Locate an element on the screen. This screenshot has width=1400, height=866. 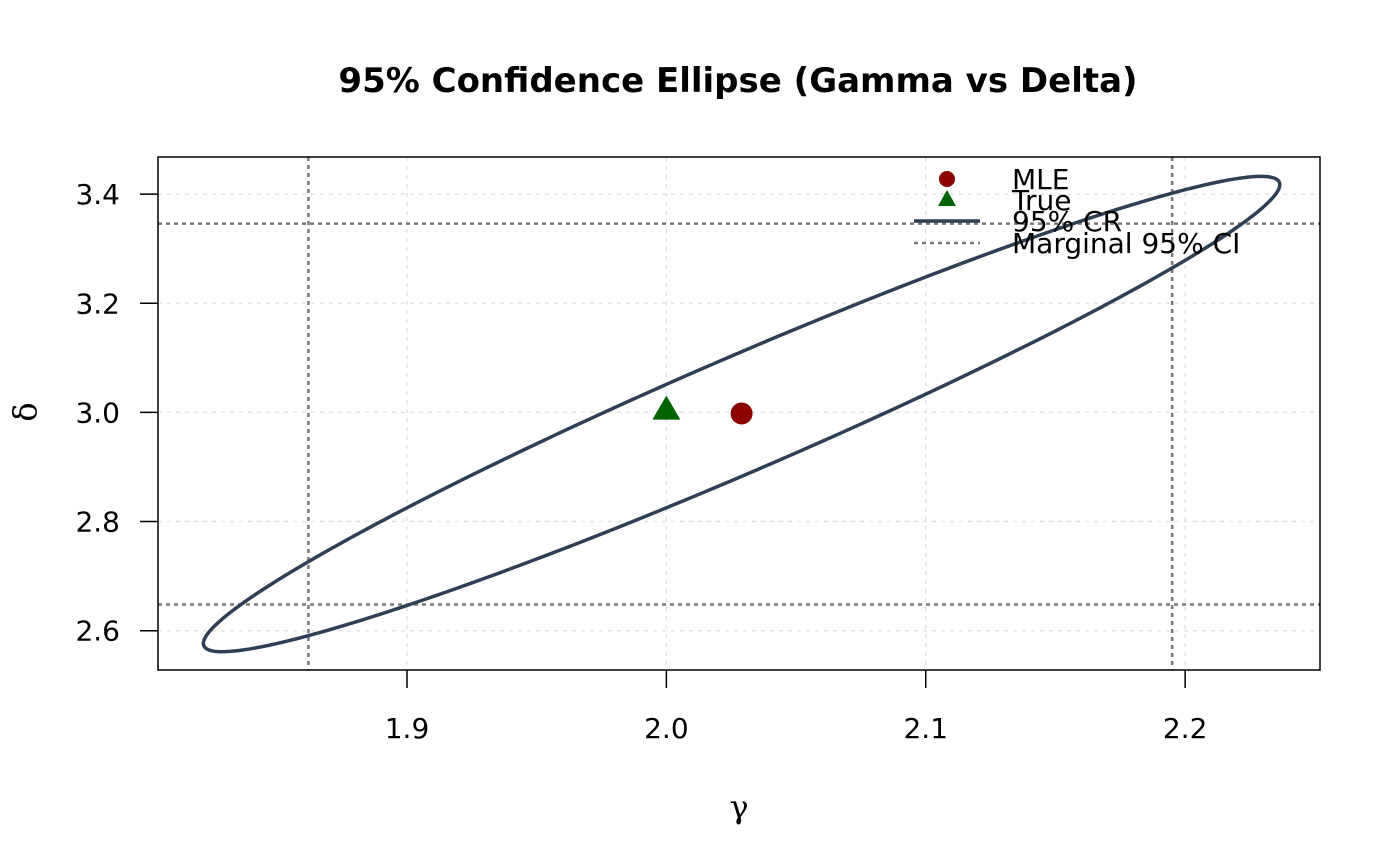
x-tick-label: 1.9 is located at coordinates (407, 728).